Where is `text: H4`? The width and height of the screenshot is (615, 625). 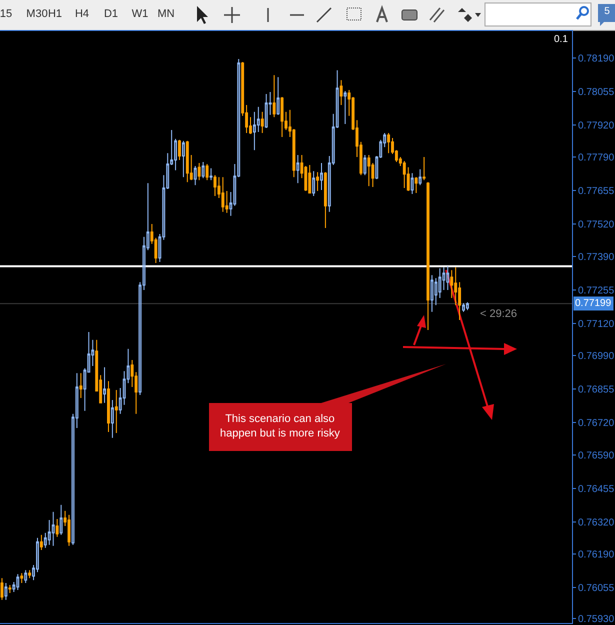
text: H4 is located at coordinates (82, 14).